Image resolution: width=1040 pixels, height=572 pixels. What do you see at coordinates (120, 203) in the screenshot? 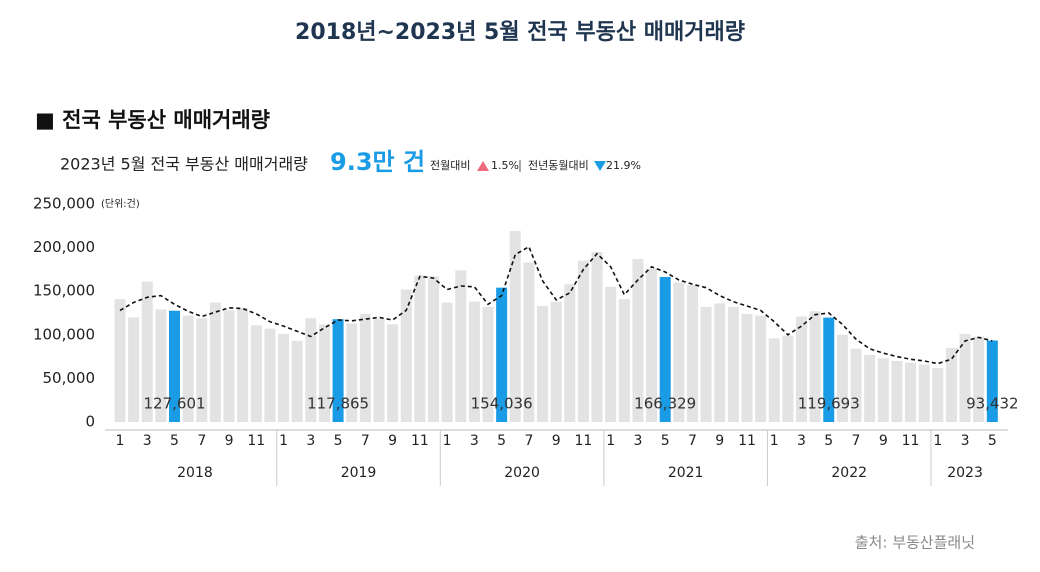
I see `unit-label: (단위:건)` at bounding box center [120, 203].